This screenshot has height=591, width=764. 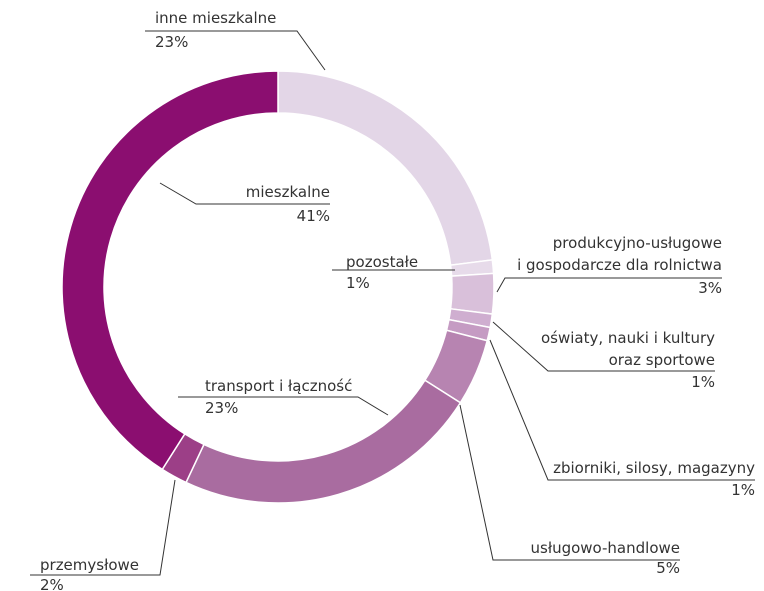 What do you see at coordinates (654, 468) in the screenshot?
I see `segment-label: zbiorniki, silosy, magazyny` at bounding box center [654, 468].